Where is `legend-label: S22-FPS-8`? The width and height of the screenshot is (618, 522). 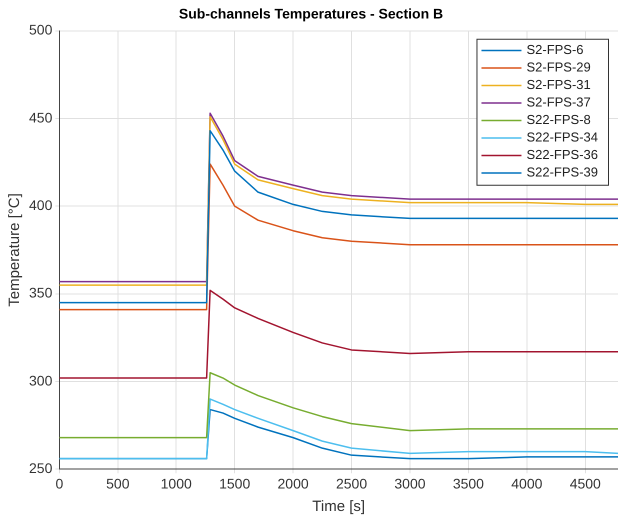 legend-label: S22-FPS-8 is located at coordinates (558, 120).